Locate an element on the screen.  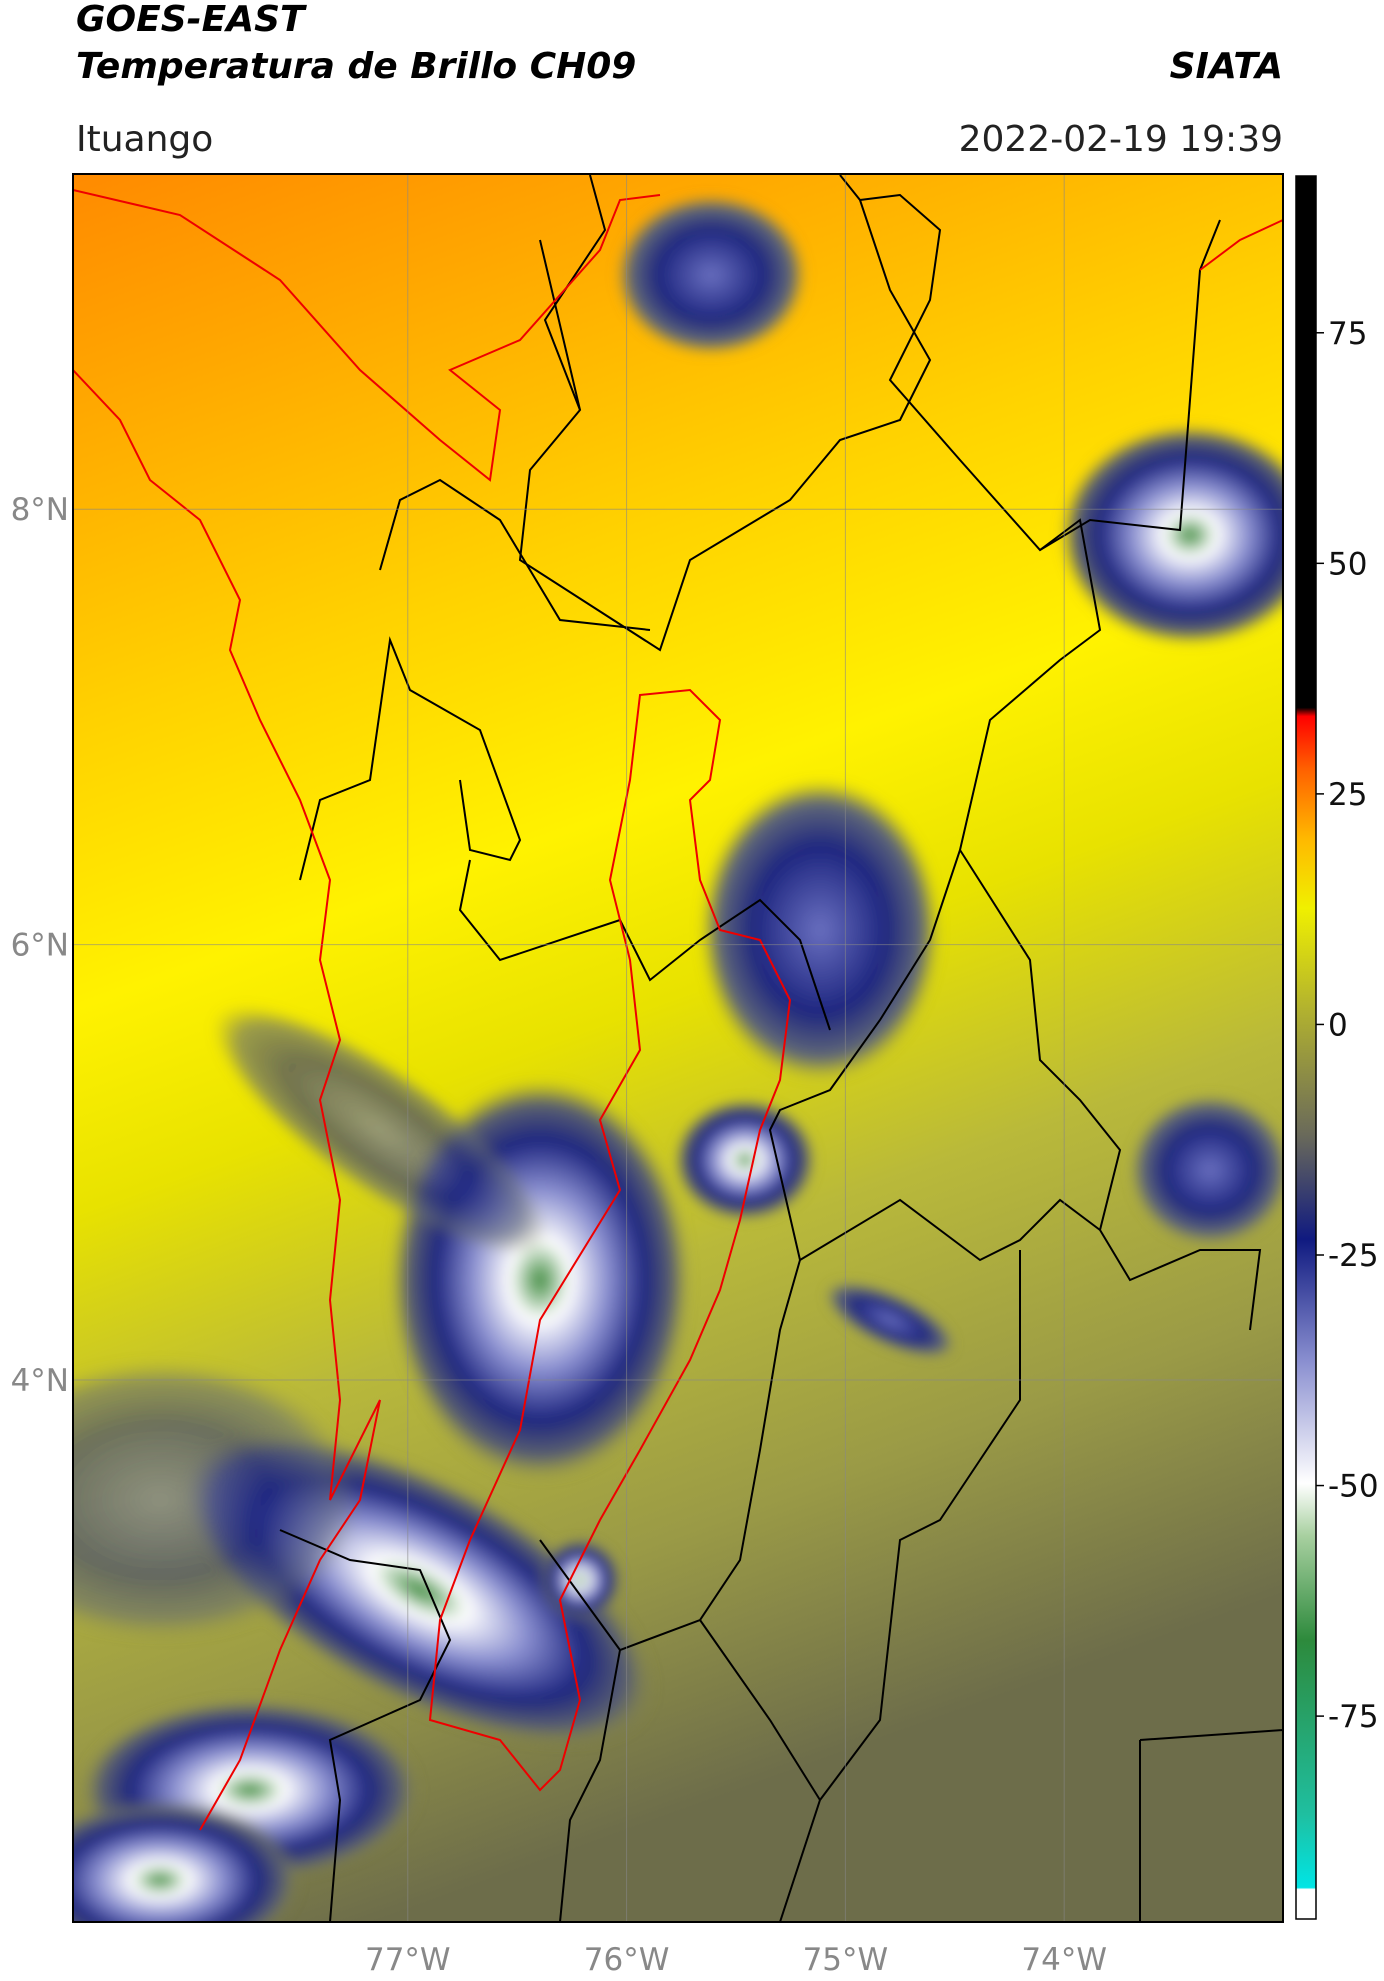
title: GOES-EAST is located at coordinates (191, 20).